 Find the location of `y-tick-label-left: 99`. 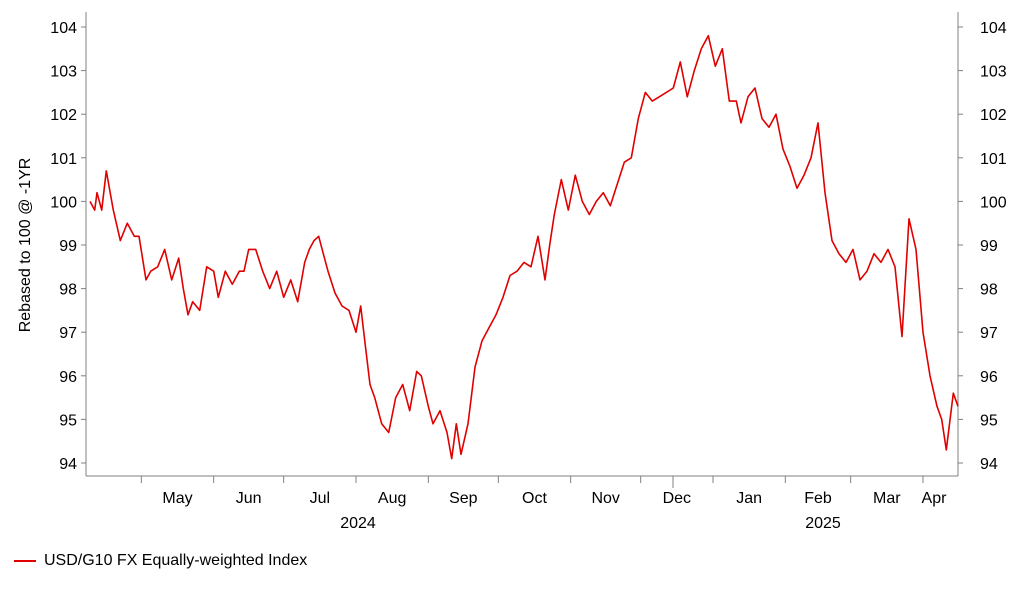

y-tick-label-left: 99 is located at coordinates (68, 246).